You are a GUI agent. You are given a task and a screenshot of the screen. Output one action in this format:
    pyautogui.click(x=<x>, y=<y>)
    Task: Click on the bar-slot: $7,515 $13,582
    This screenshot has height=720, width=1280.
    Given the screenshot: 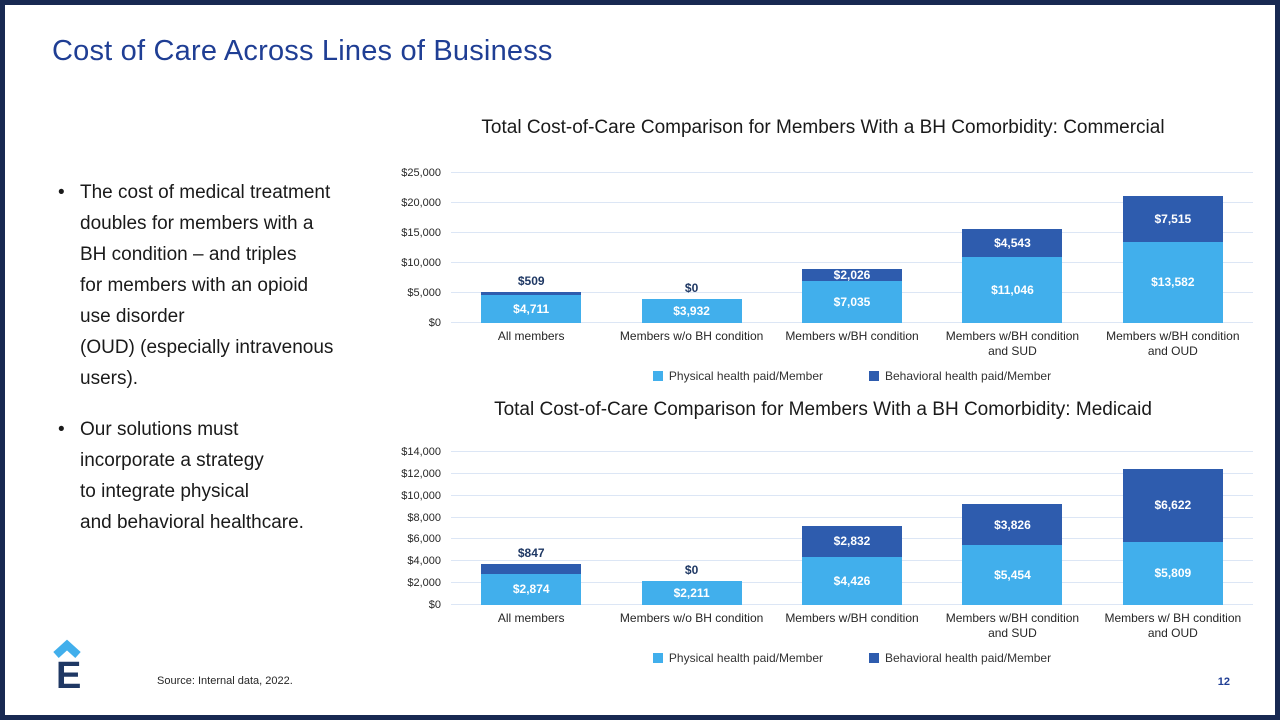 What is the action you would take?
    pyautogui.click(x=1173, y=248)
    